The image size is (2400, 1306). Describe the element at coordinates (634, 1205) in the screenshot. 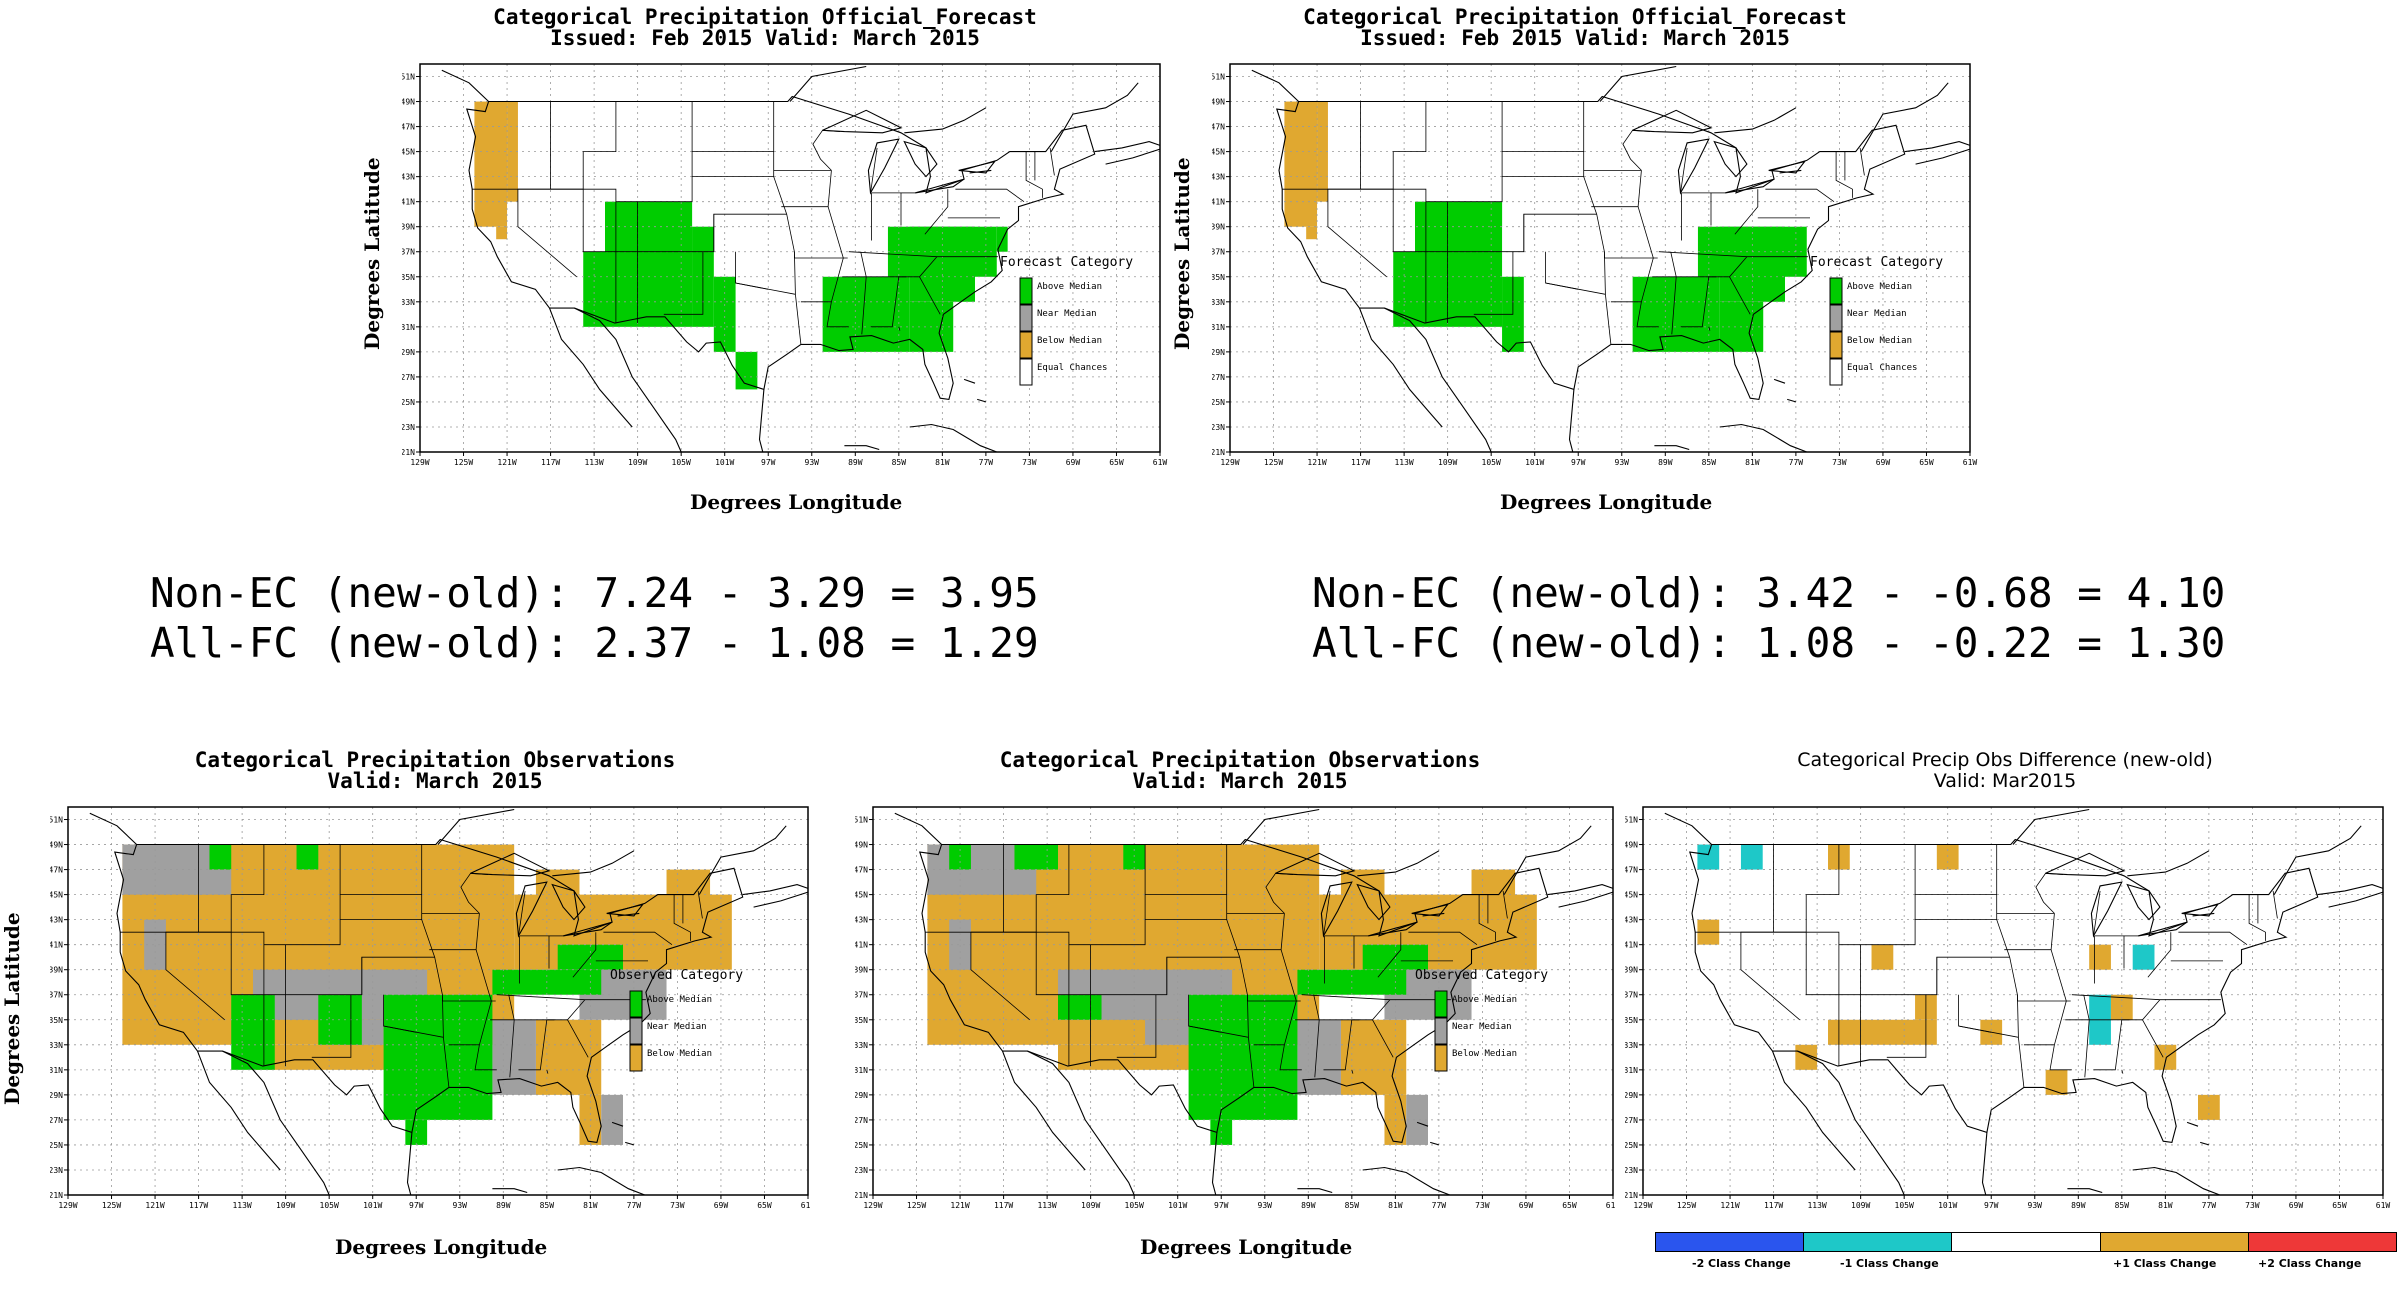

I see `lon-tick-label: 77W` at that location.